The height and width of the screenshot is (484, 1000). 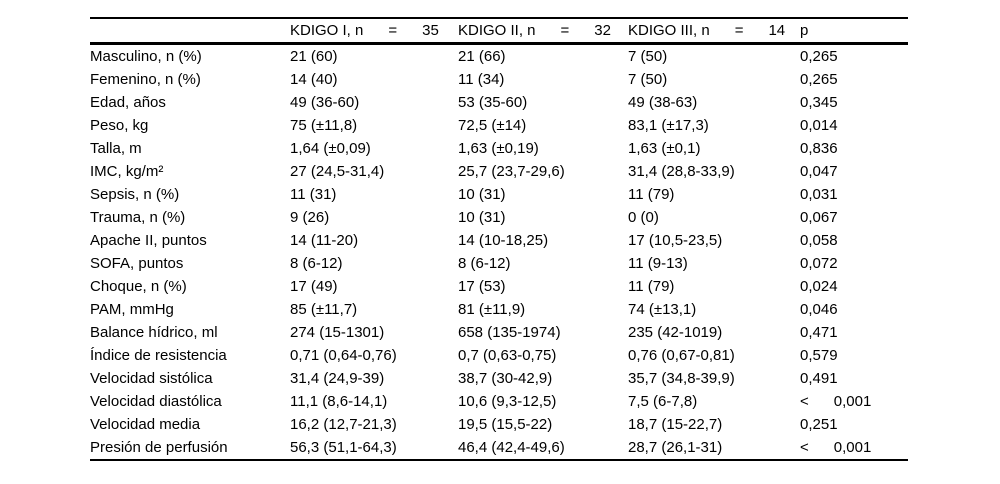 What do you see at coordinates (819, 424) in the screenshot?
I see `cell-p-value: 0,251` at bounding box center [819, 424].